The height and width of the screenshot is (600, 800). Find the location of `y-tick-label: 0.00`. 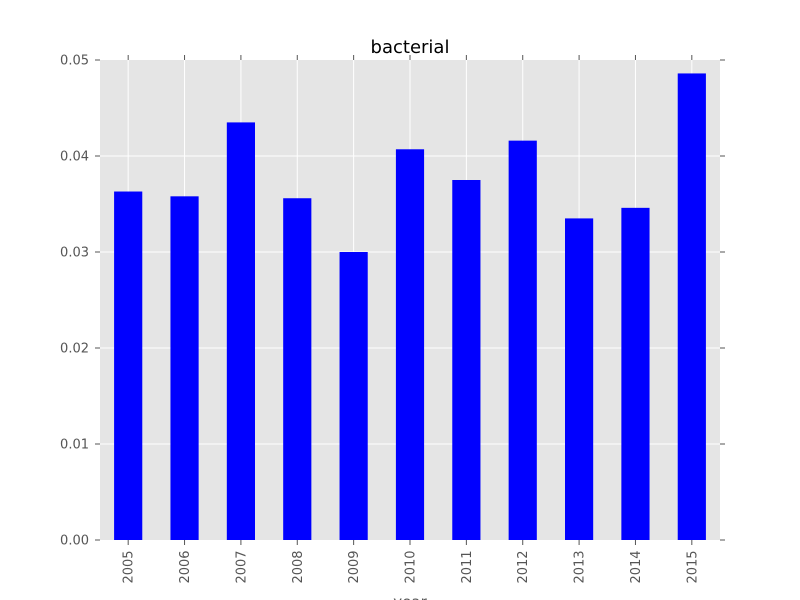

y-tick-label: 0.00 is located at coordinates (74, 541).